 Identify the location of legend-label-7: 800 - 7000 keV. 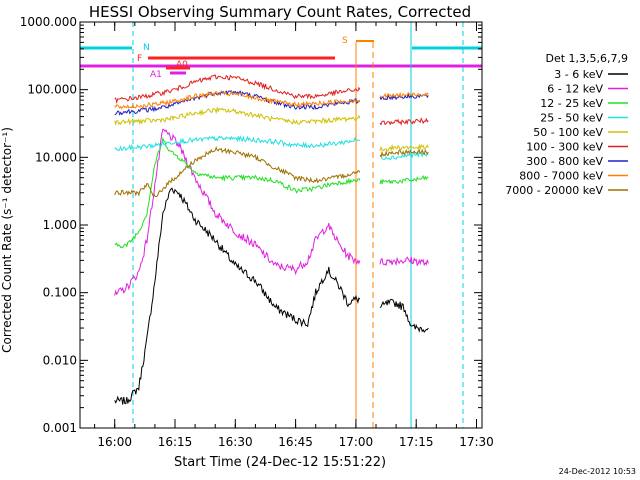
(561, 176).